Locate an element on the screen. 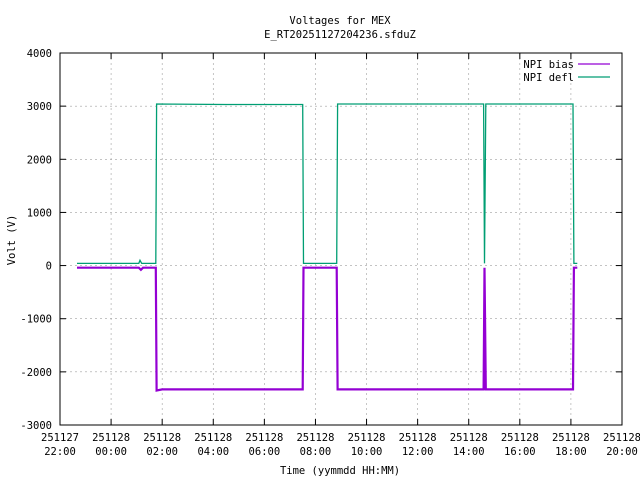 This screenshot has height=480, width=640. y-tick-label: 1000 is located at coordinates (39, 213).